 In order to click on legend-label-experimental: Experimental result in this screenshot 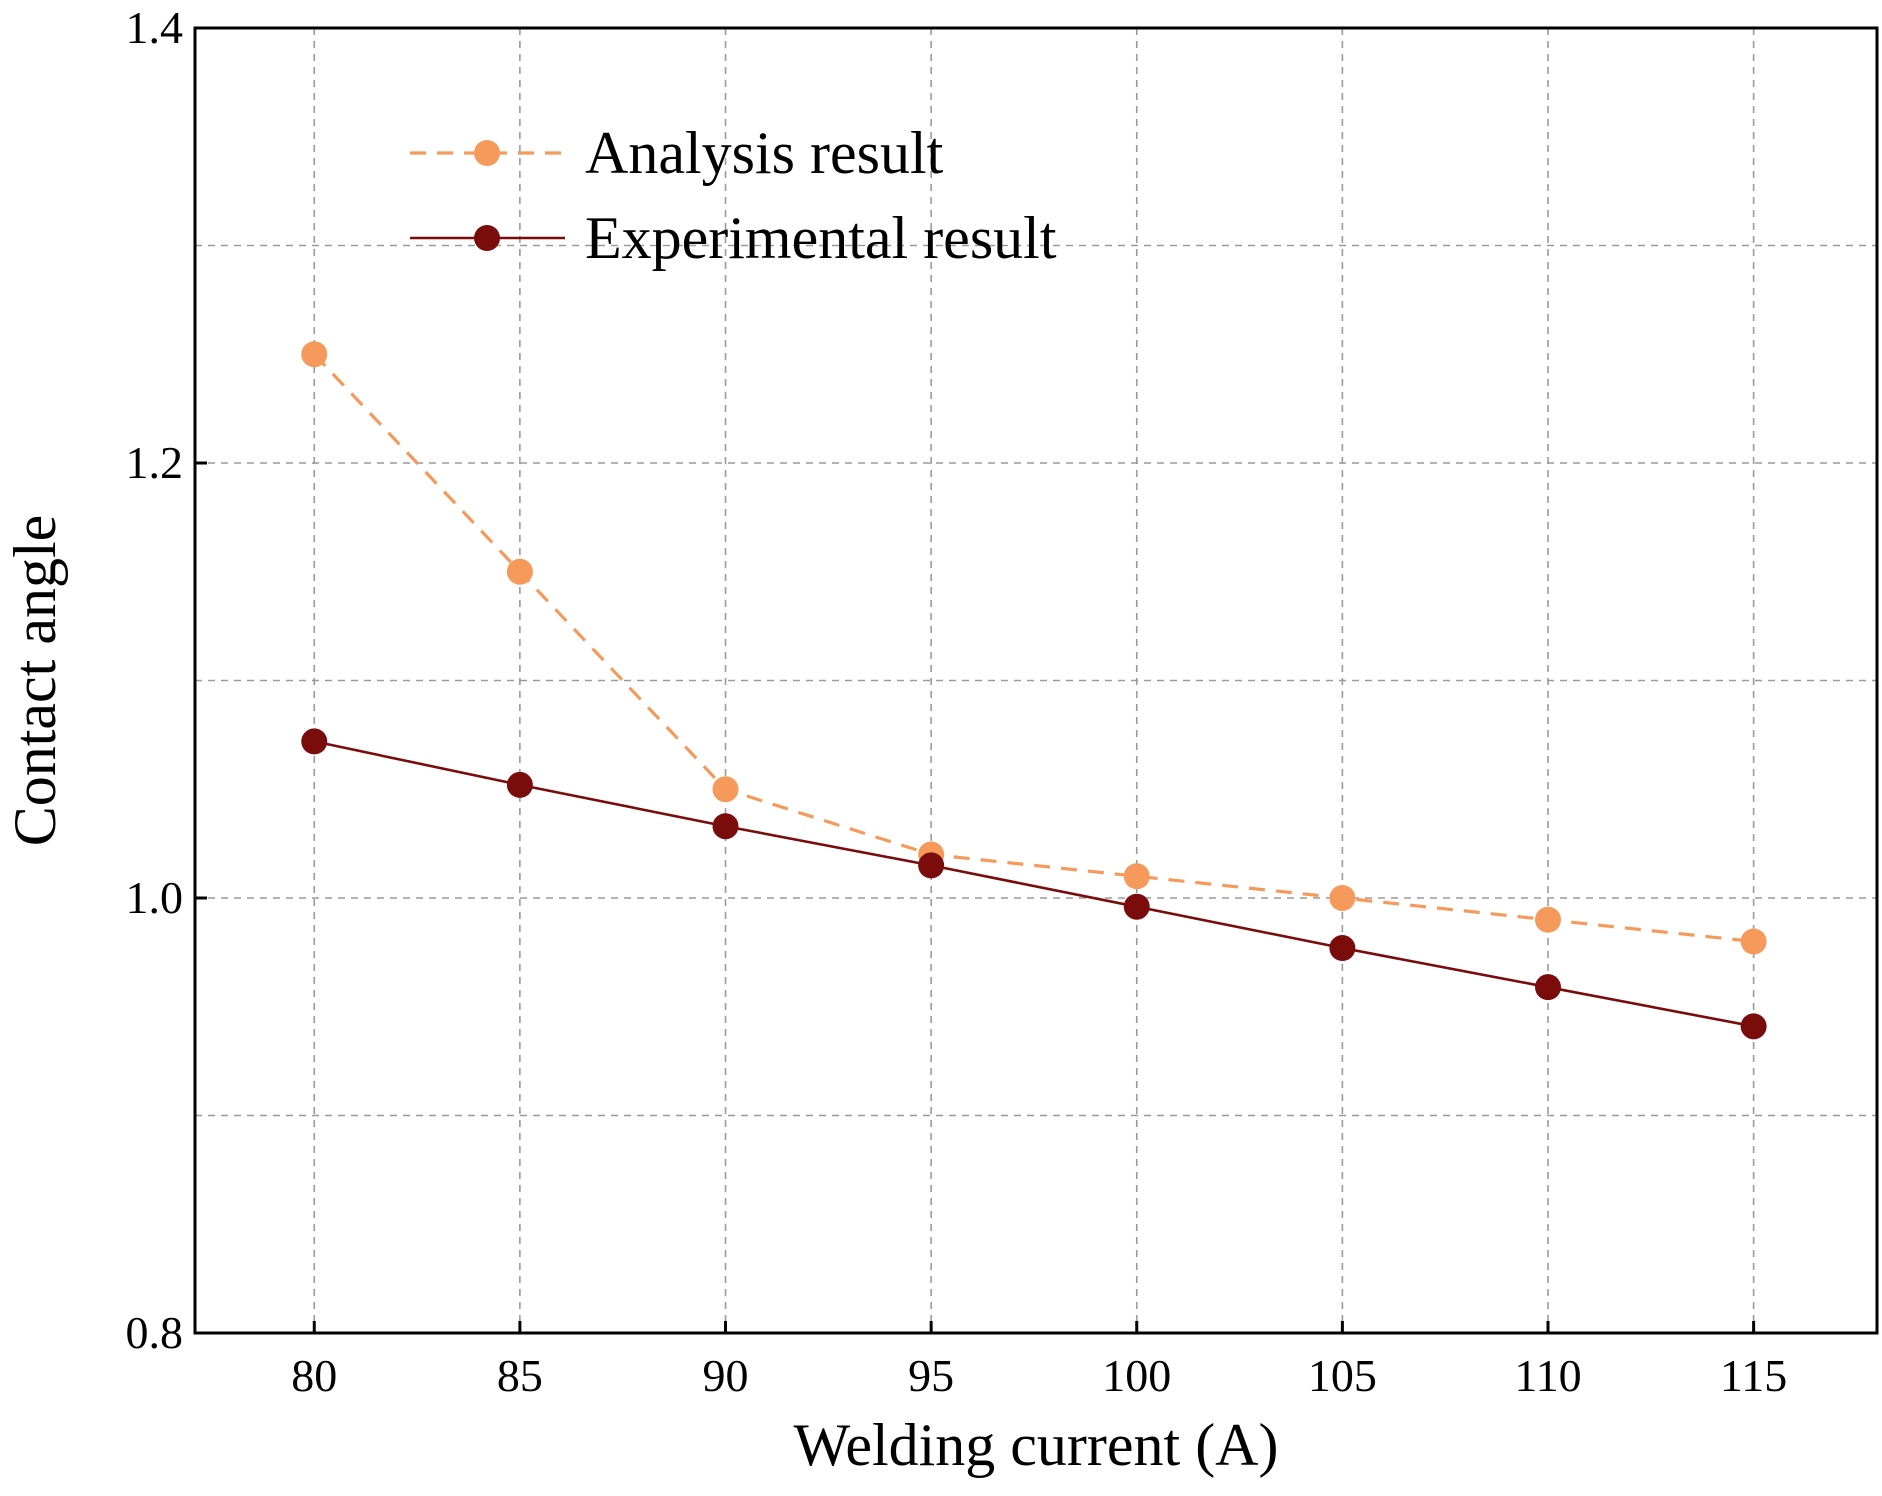, I will do `click(821, 238)`.